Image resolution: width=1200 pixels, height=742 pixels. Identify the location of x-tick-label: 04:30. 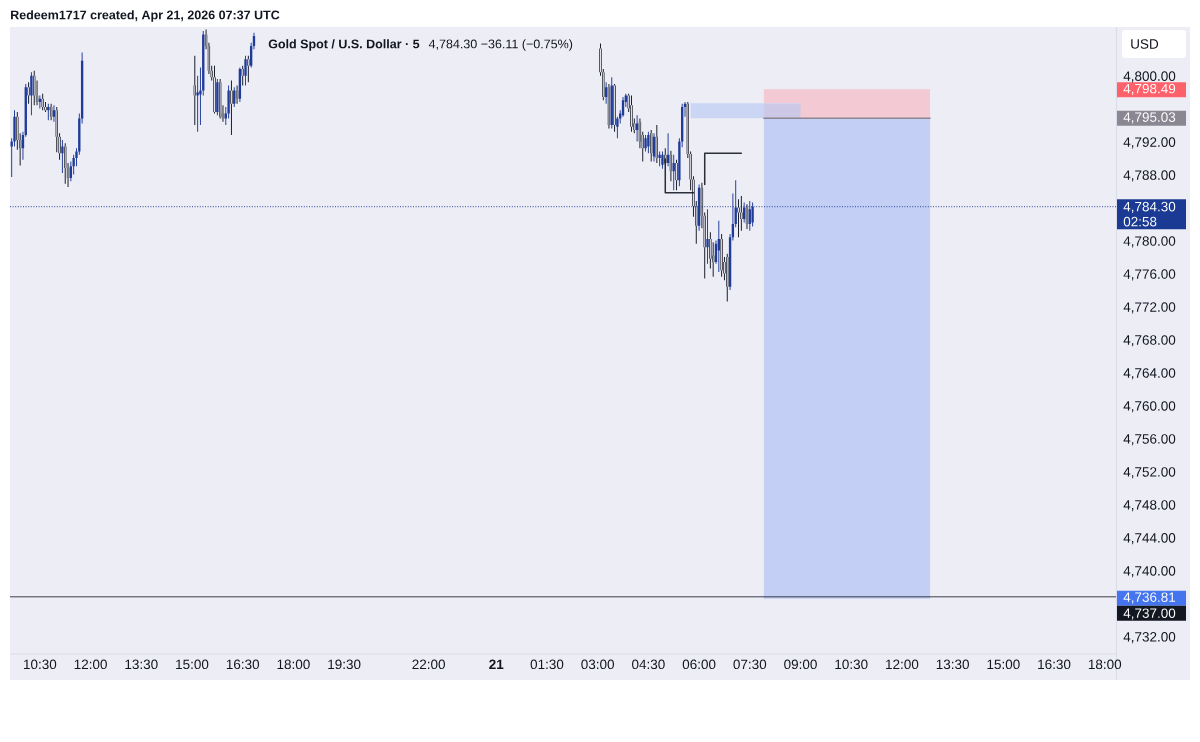
(648, 664).